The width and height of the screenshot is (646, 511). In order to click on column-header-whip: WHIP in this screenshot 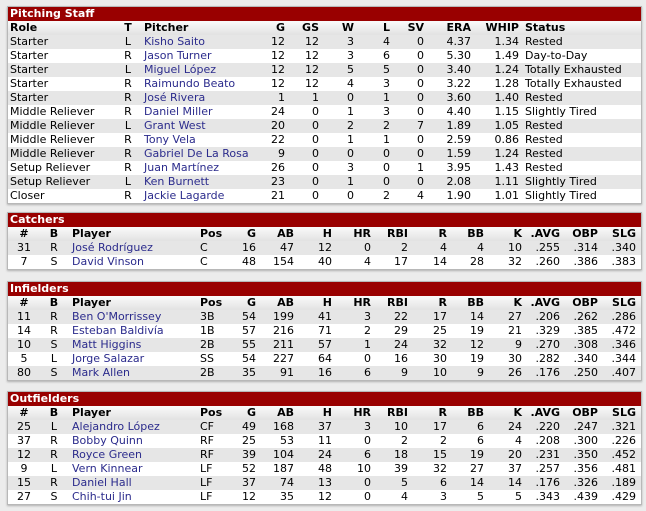, I will do `click(497, 28)`.